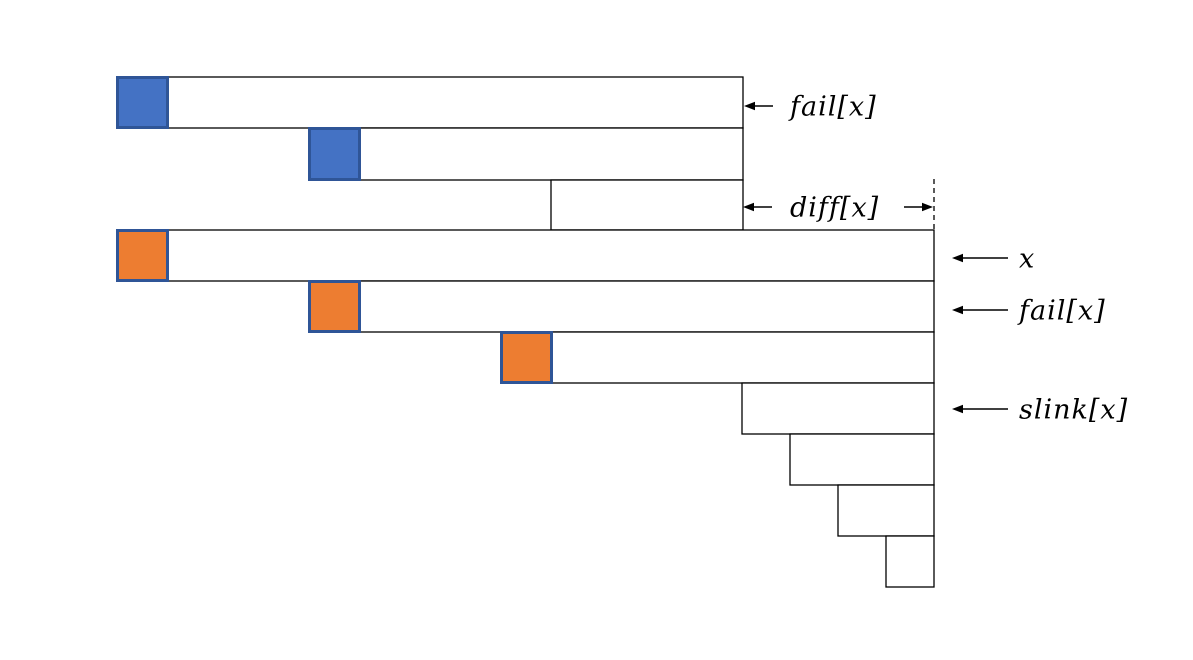 The width and height of the screenshot is (1193, 660). I want to click on annotation-label: x, so click(1027, 259).